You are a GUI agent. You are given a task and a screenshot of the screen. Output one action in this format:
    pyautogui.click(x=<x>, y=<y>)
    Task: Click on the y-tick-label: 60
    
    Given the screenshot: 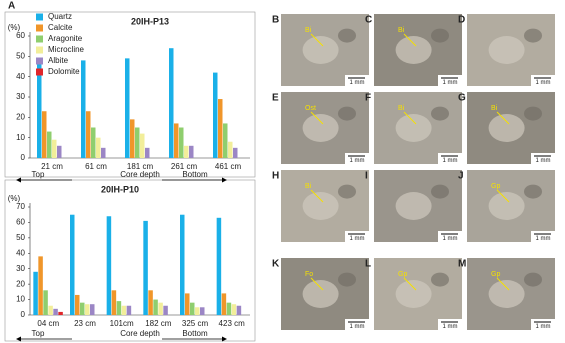 What is the action you would take?
    pyautogui.click(x=20, y=35)
    